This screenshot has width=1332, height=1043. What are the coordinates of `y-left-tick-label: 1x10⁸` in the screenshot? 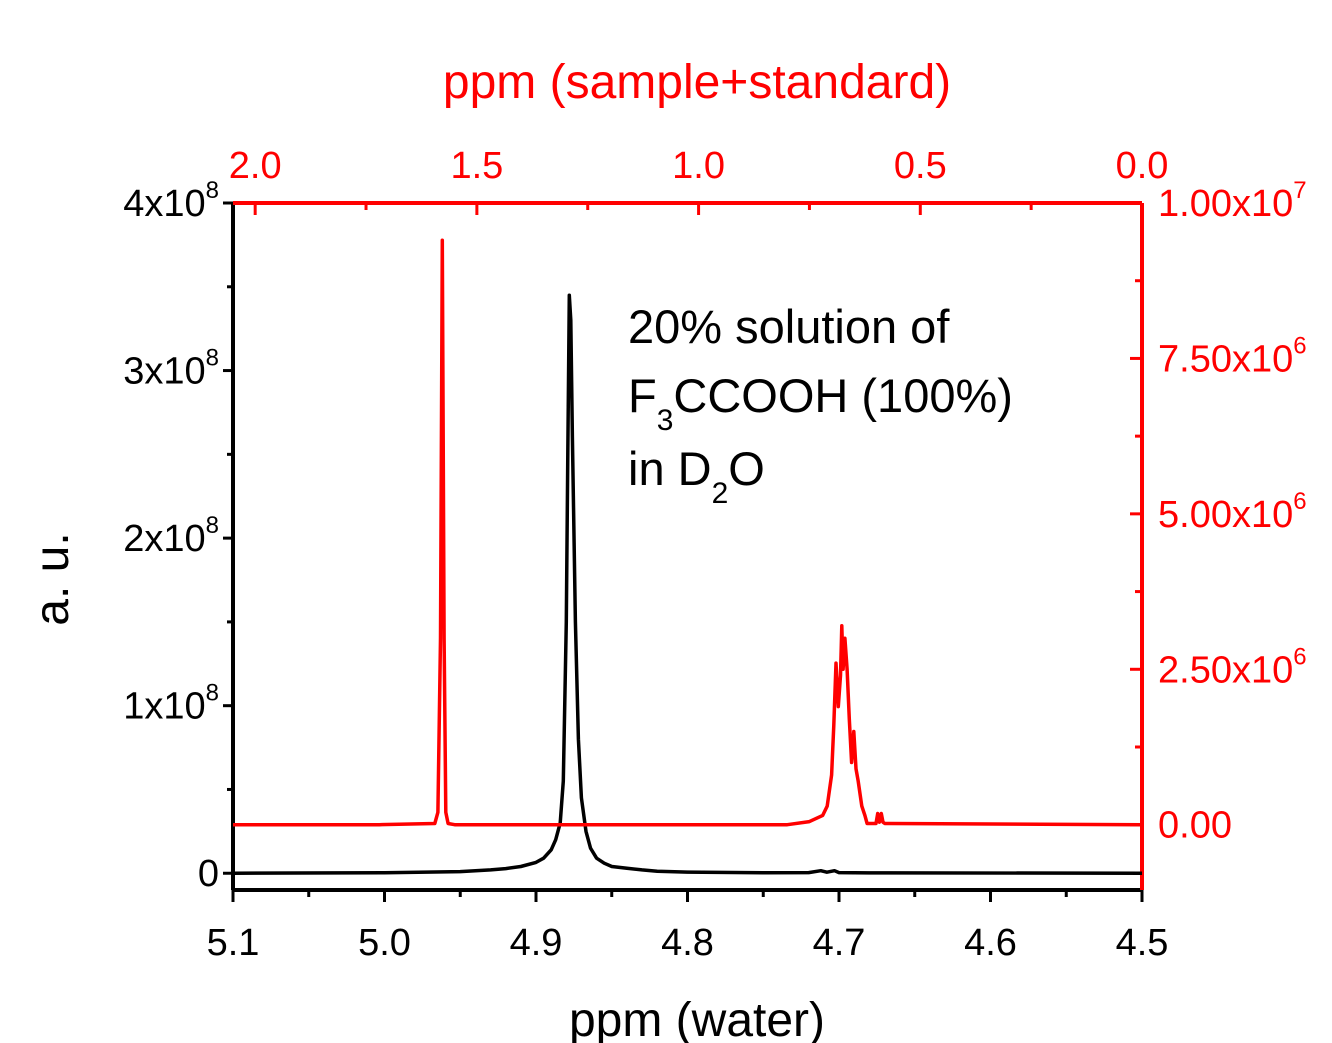 It's located at (171, 704).